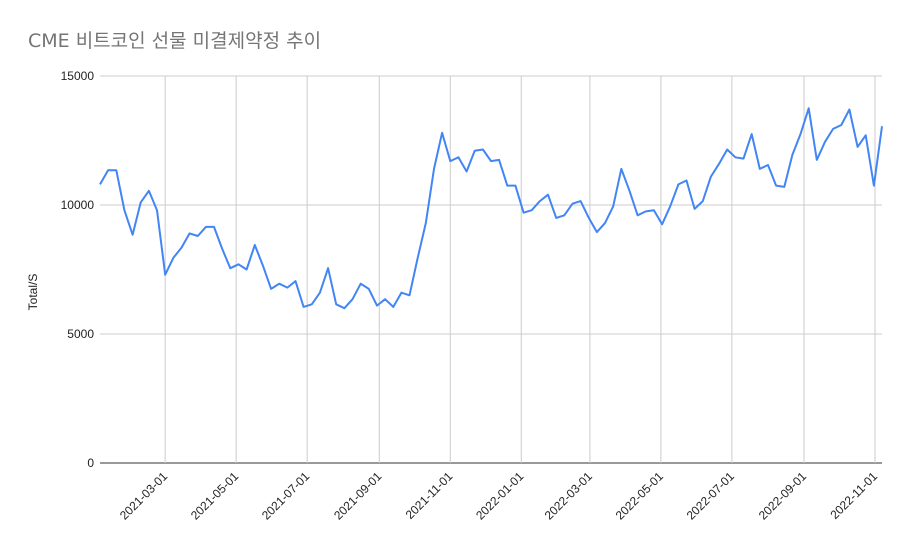 This screenshot has width=910, height=547. Describe the element at coordinates (144, 496) in the screenshot. I see `x-tick-label: 2021-03-01` at that location.